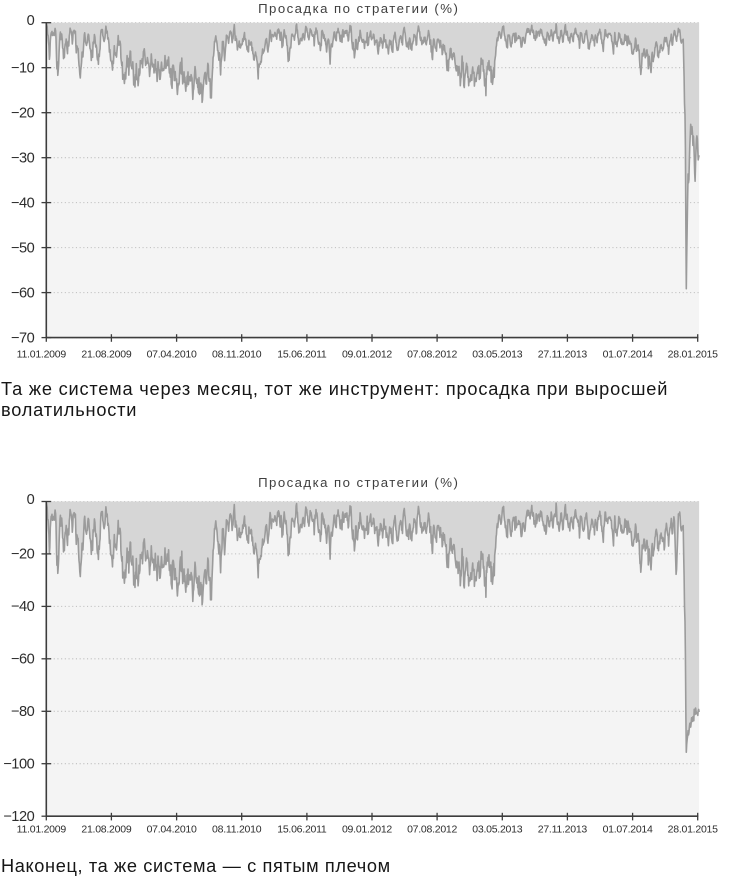 The image size is (730, 877). What do you see at coordinates (18, 765) in the screenshot?
I see `svg-text: −100` at bounding box center [18, 765].